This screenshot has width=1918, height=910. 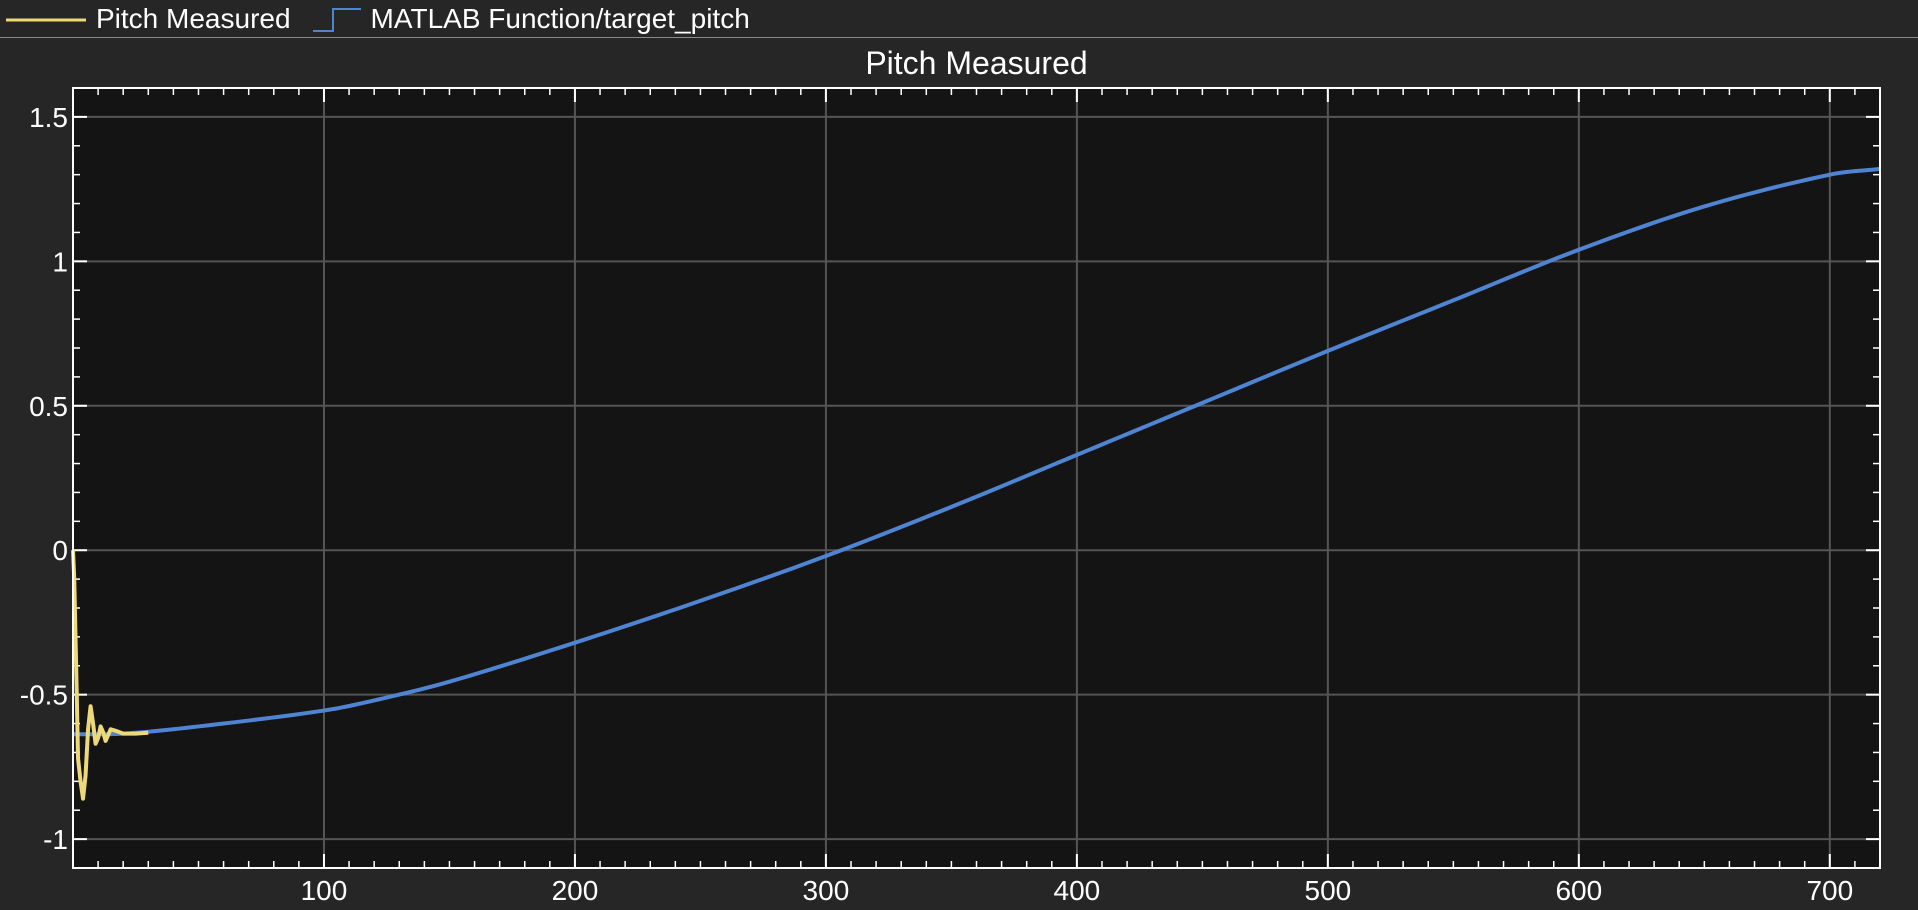 What do you see at coordinates (60, 261) in the screenshot?
I see `y-tick-label: 1` at bounding box center [60, 261].